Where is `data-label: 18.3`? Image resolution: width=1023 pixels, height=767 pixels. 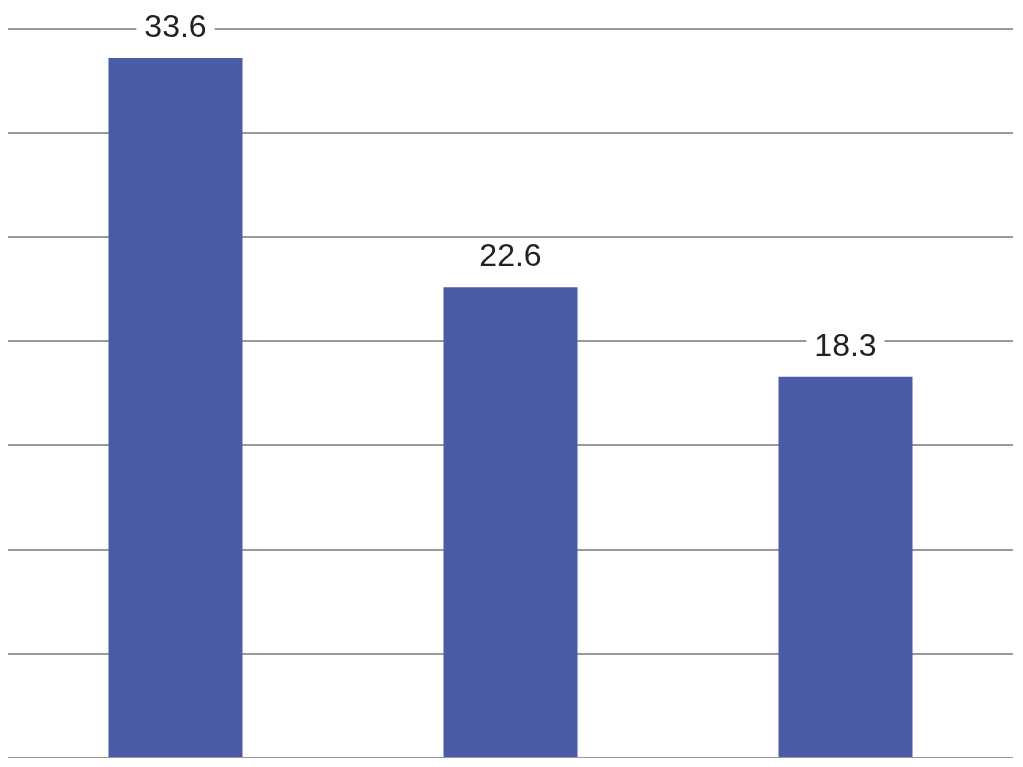
data-label: 18.3 is located at coordinates (845, 344).